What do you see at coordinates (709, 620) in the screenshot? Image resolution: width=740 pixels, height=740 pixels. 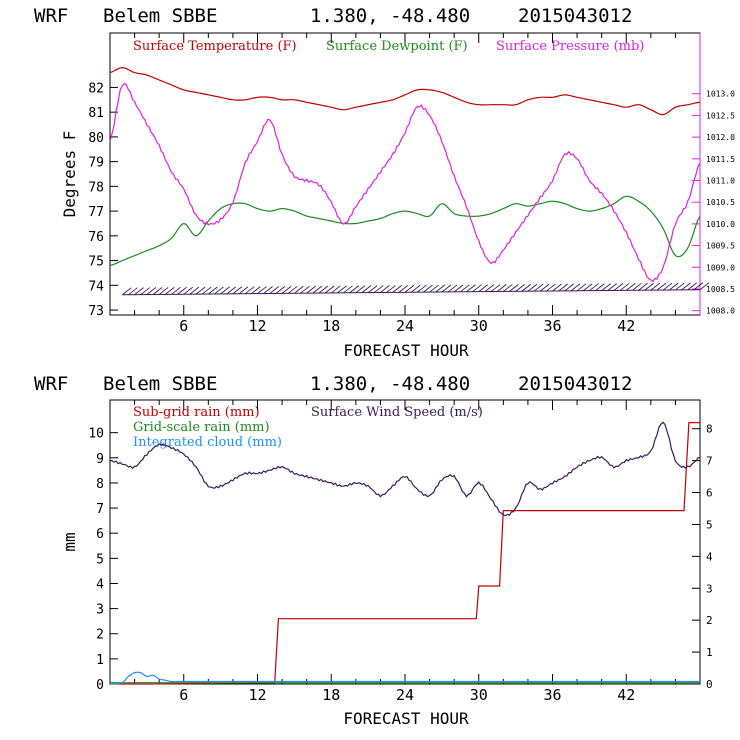 I see `panel2-y2tick-label: 2` at bounding box center [709, 620].